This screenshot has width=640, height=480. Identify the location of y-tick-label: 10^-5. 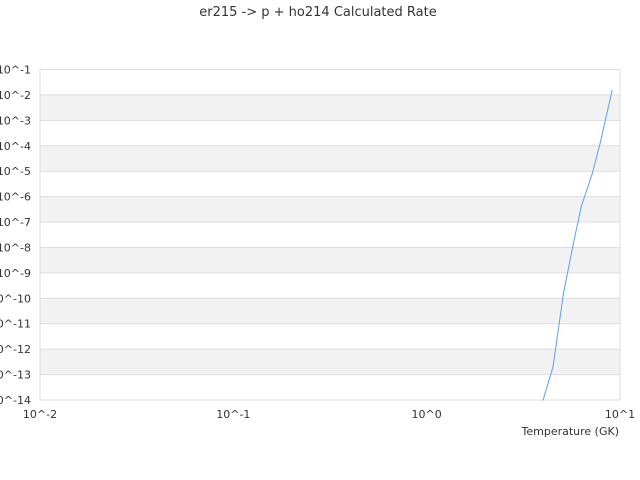
(15, 171).